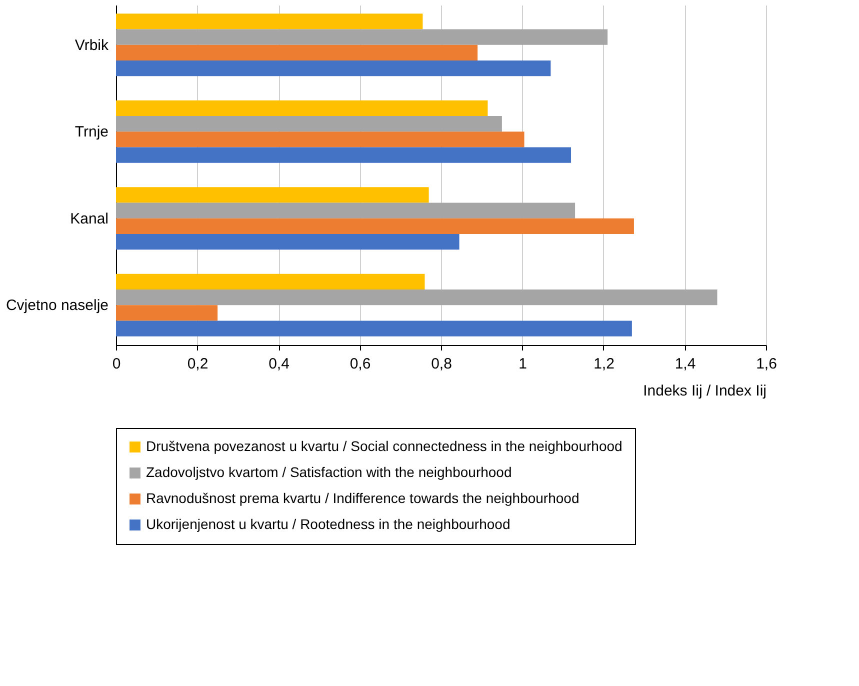  Describe the element at coordinates (604, 364) in the screenshot. I see `x-tick-label: 1,2` at that location.